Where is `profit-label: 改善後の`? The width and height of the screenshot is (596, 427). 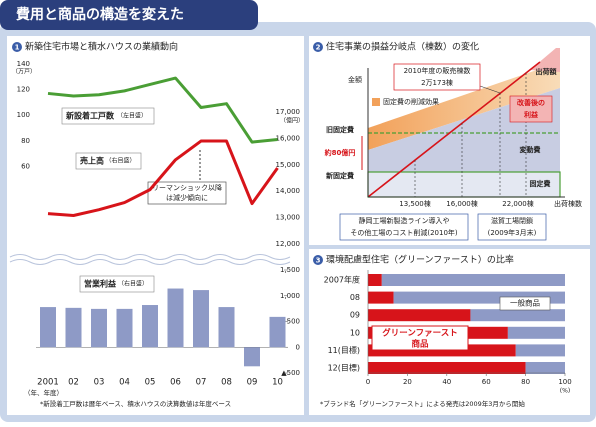
profit-label: 改善後の is located at coordinates (531, 102).